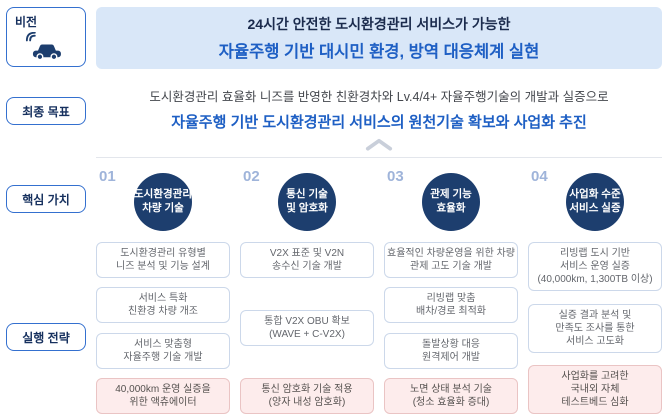  I want to click on column-title-circle: 도시환경관리 차량 기술, so click(163, 202).